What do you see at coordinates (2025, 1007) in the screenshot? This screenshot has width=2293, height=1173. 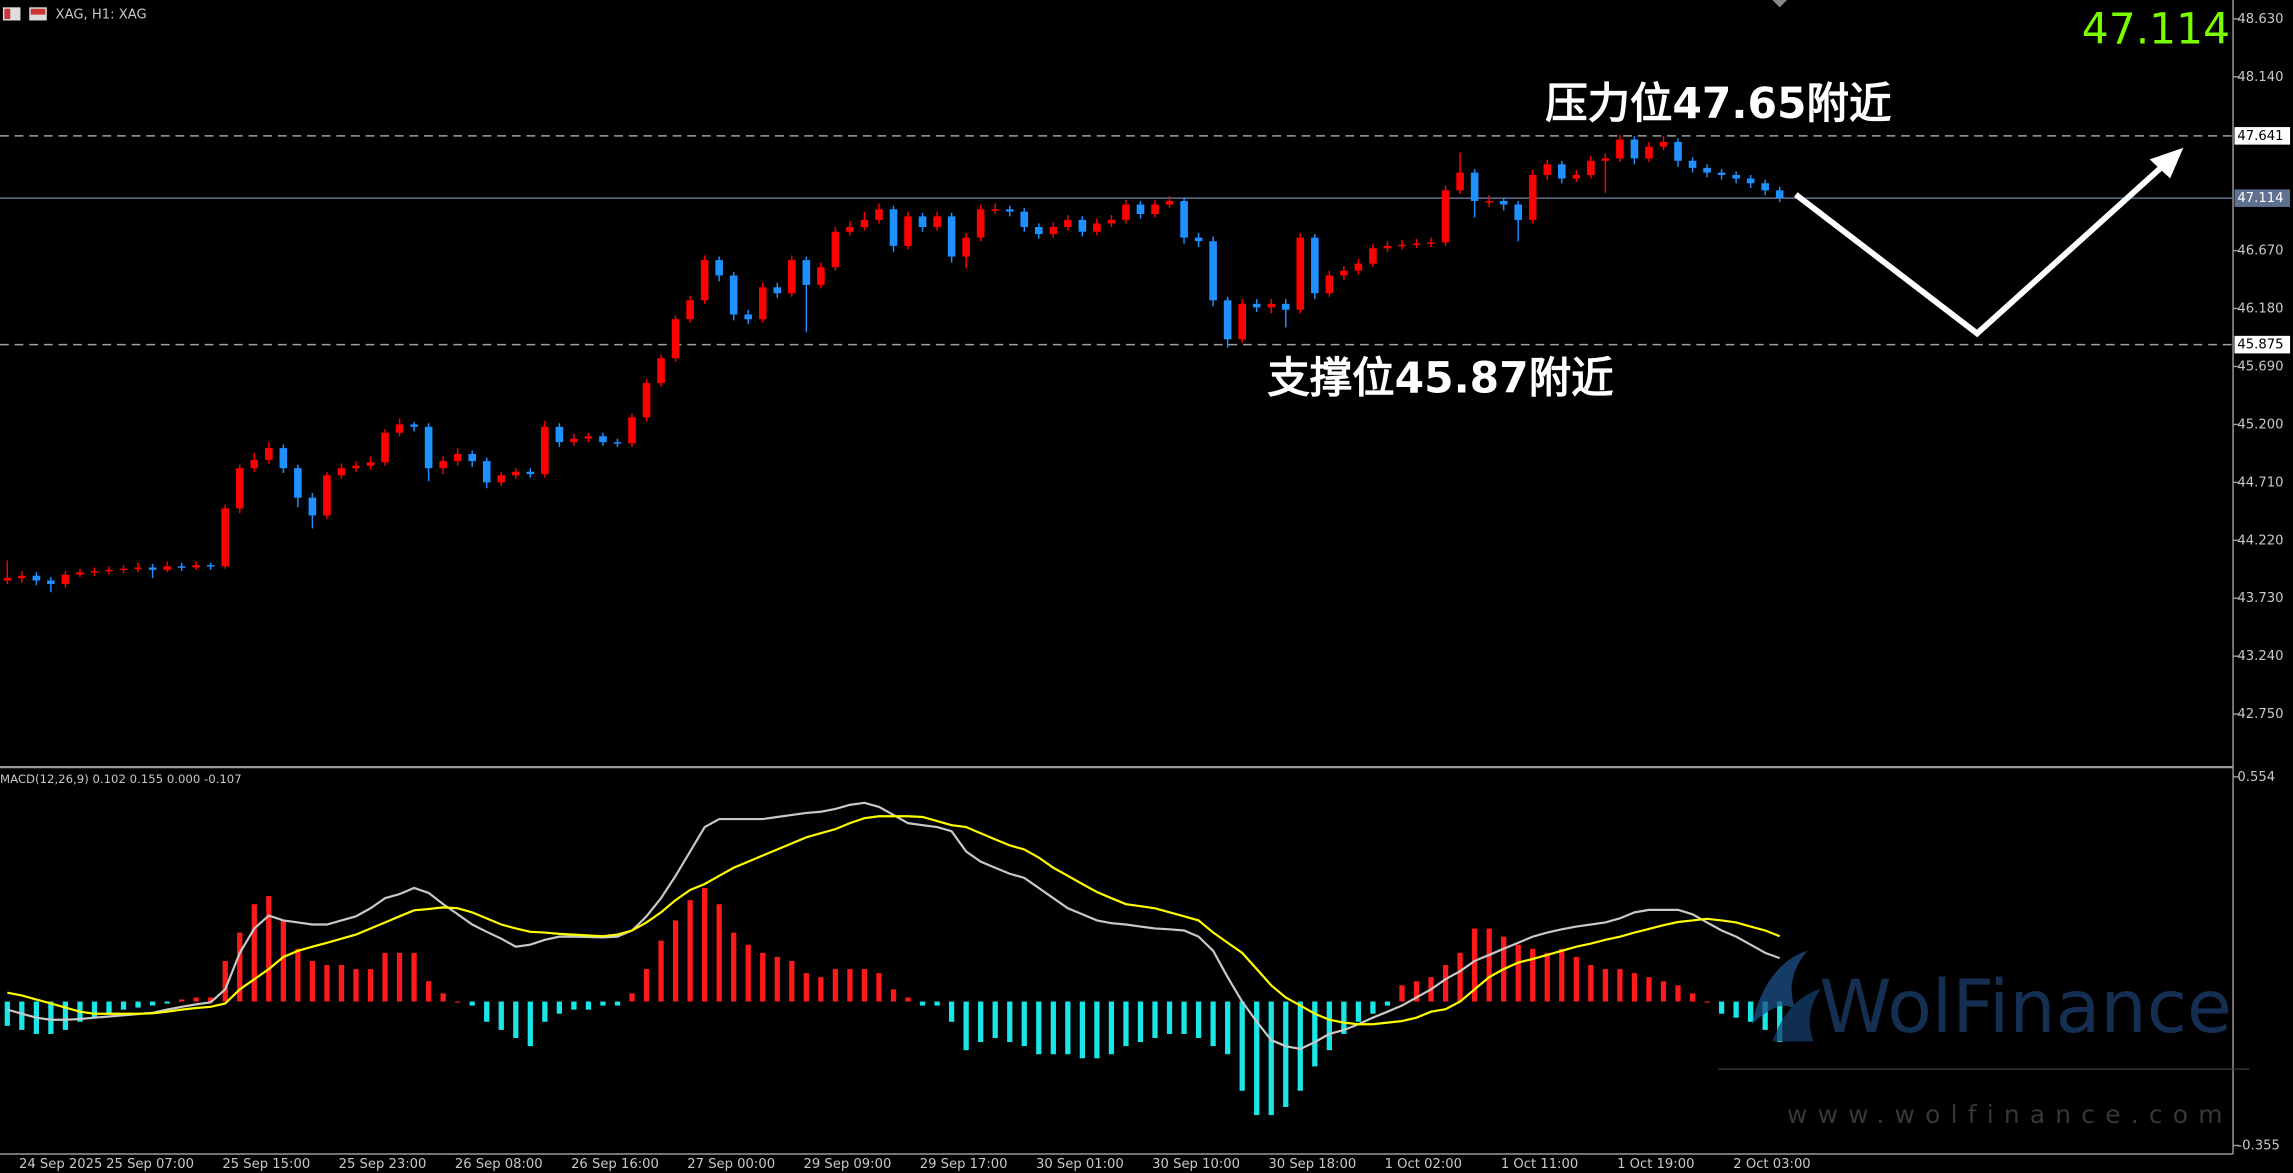 I see `watermark-brand: WolFinance` at bounding box center [2025, 1007].